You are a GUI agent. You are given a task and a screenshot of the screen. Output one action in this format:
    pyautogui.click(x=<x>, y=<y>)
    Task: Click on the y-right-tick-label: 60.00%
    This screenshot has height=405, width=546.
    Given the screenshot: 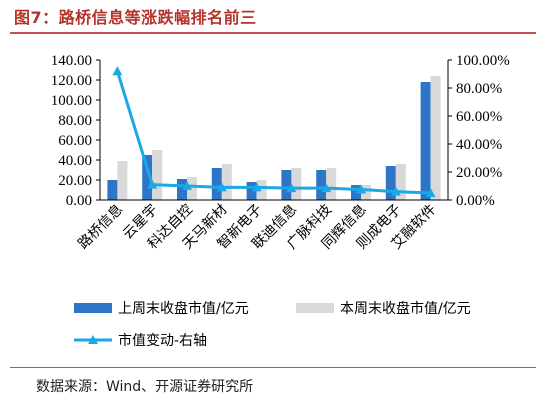 What is the action you would take?
    pyautogui.click(x=479, y=117)
    